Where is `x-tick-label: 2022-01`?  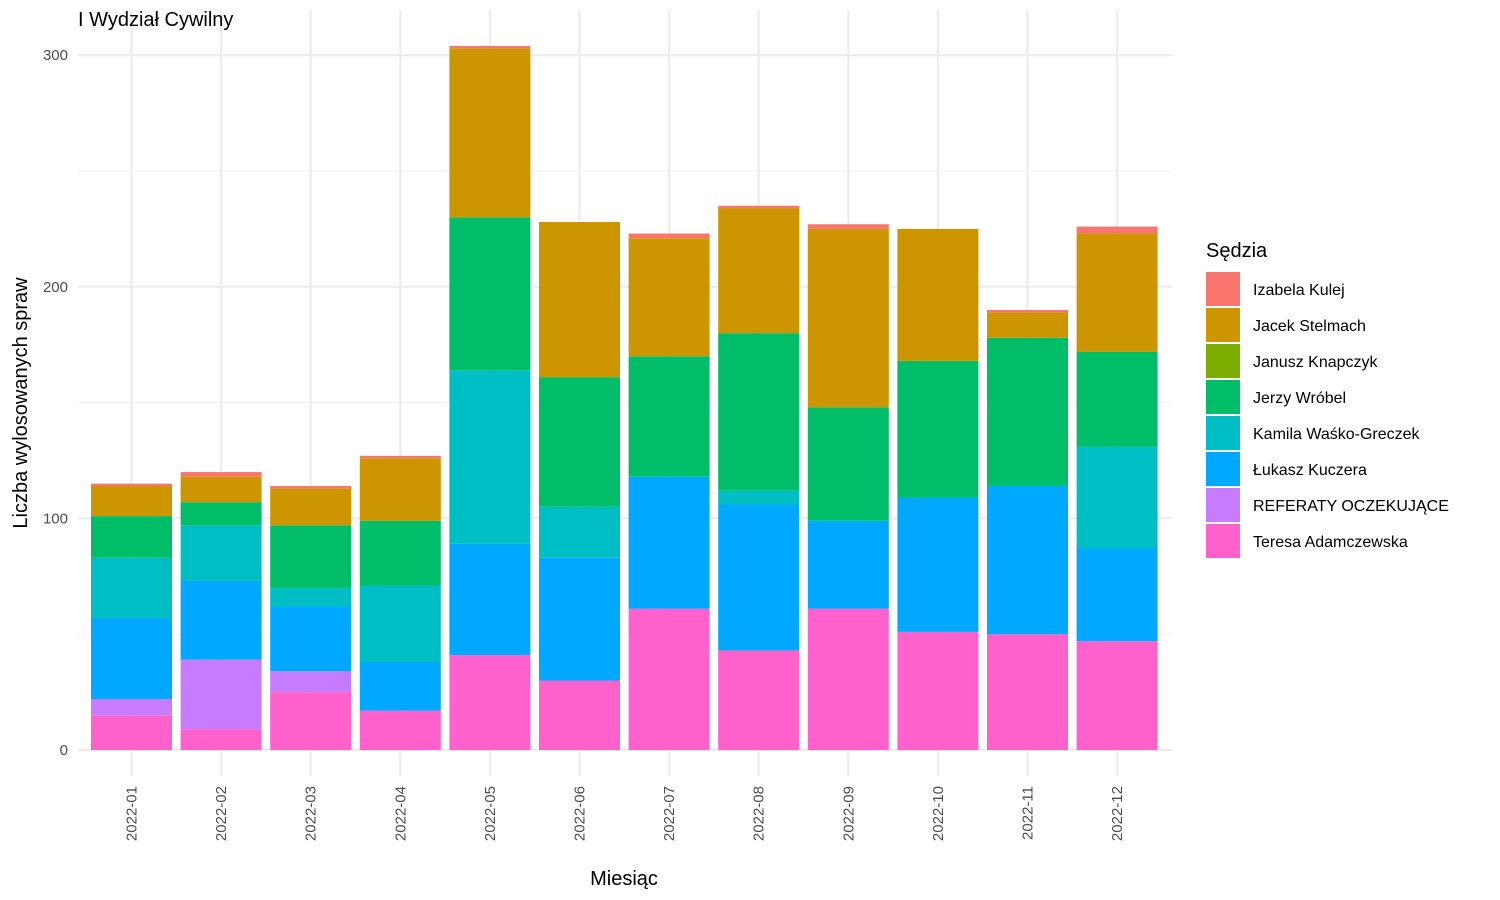 x-tick-label: 2022-01 is located at coordinates (132, 813).